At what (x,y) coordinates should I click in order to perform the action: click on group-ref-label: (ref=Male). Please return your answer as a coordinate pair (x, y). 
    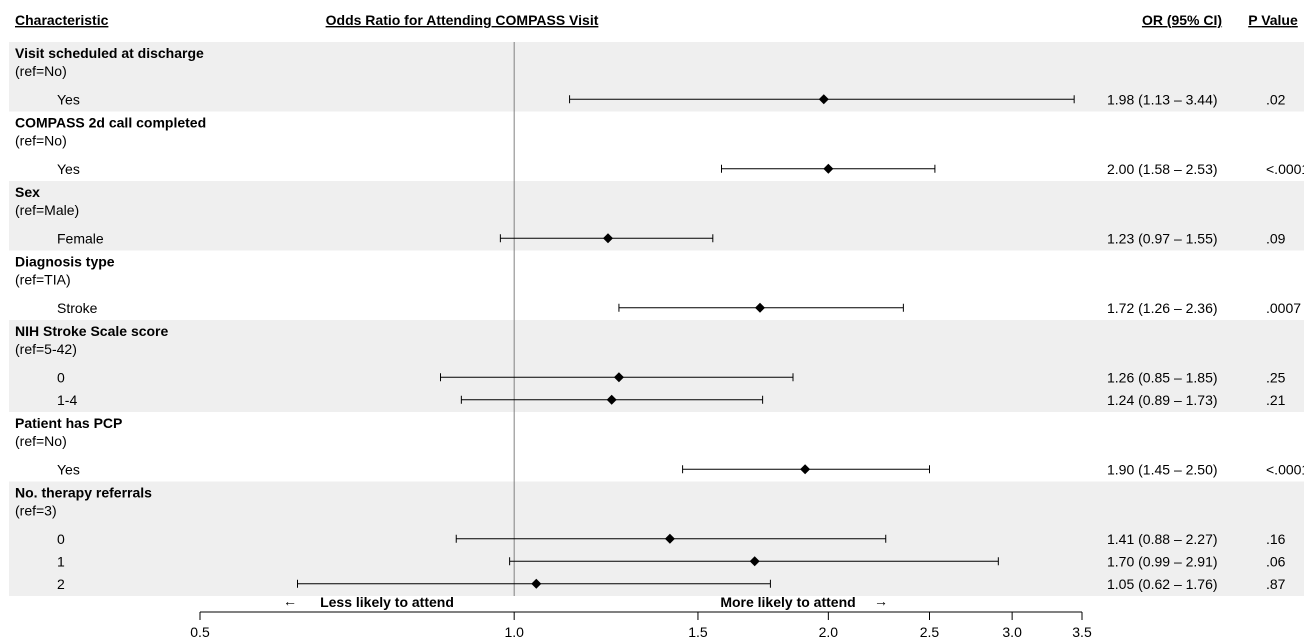
    Looking at the image, I should click on (47, 210).